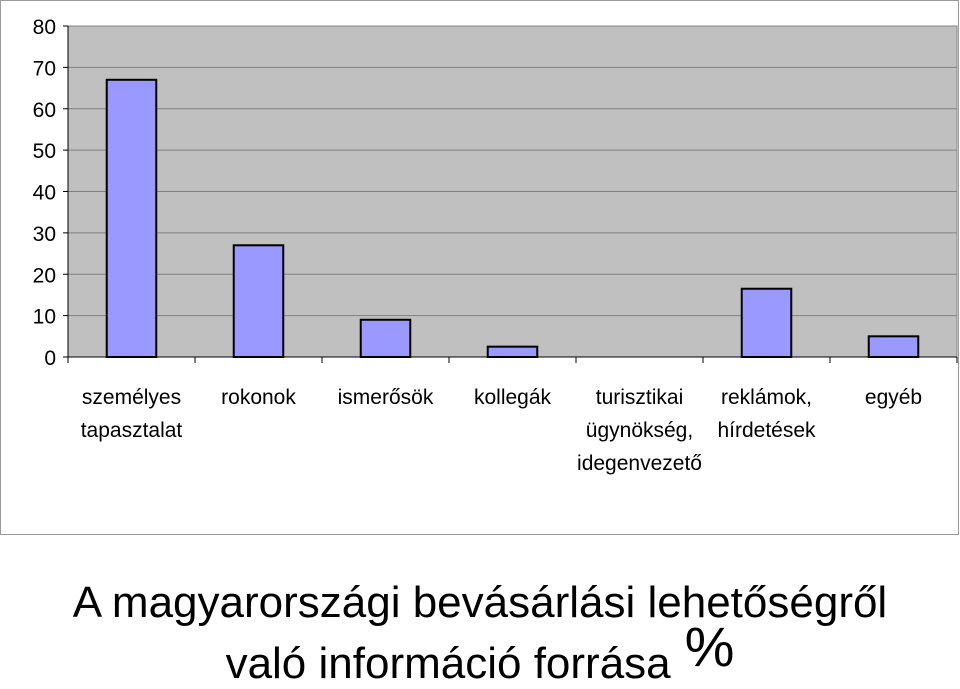 The height and width of the screenshot is (689, 960). Describe the element at coordinates (44, 317) in the screenshot. I see `y-tick-label: 10` at that location.